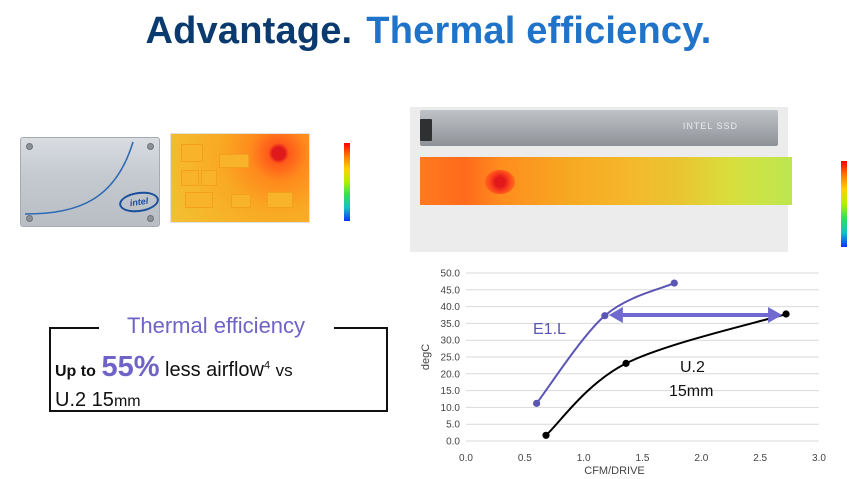  What do you see at coordinates (599, 128) in the screenshot?
I see `e1l-drive-photo: INTEL SSD` at bounding box center [599, 128].